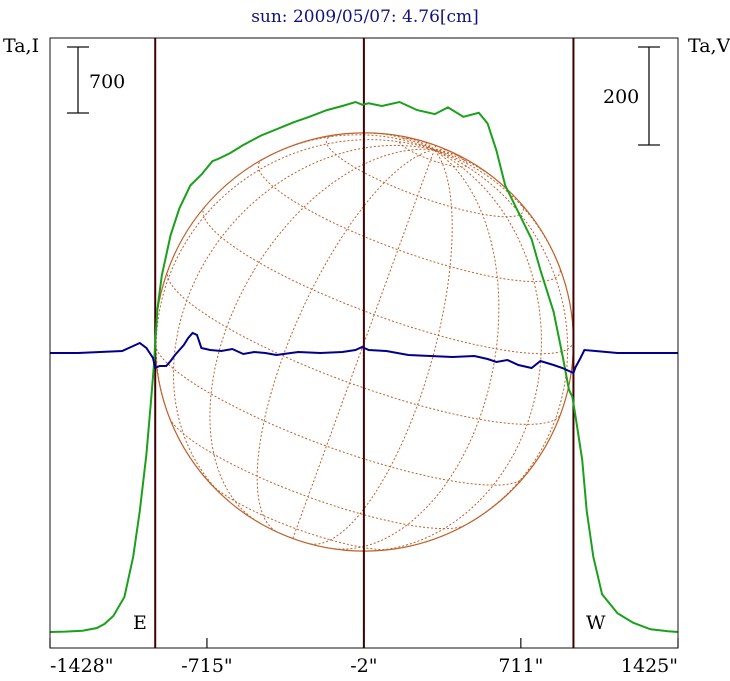  I want to click on right-axis-label: Ta,V, so click(709, 46).